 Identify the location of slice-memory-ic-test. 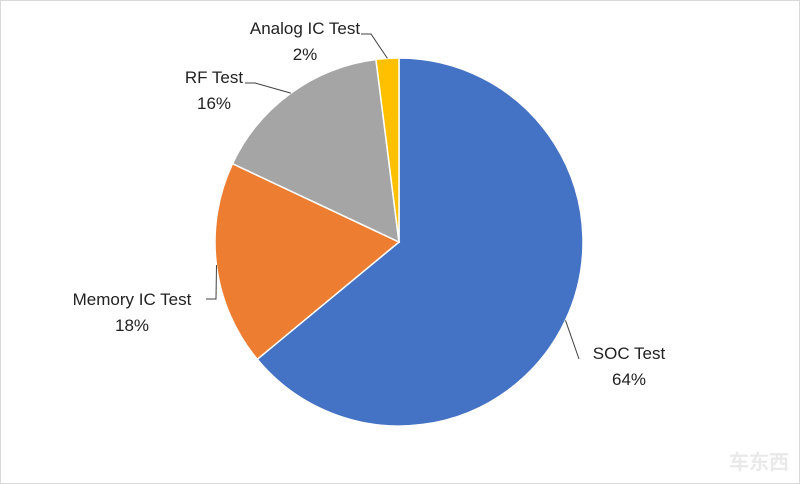
(307, 261).